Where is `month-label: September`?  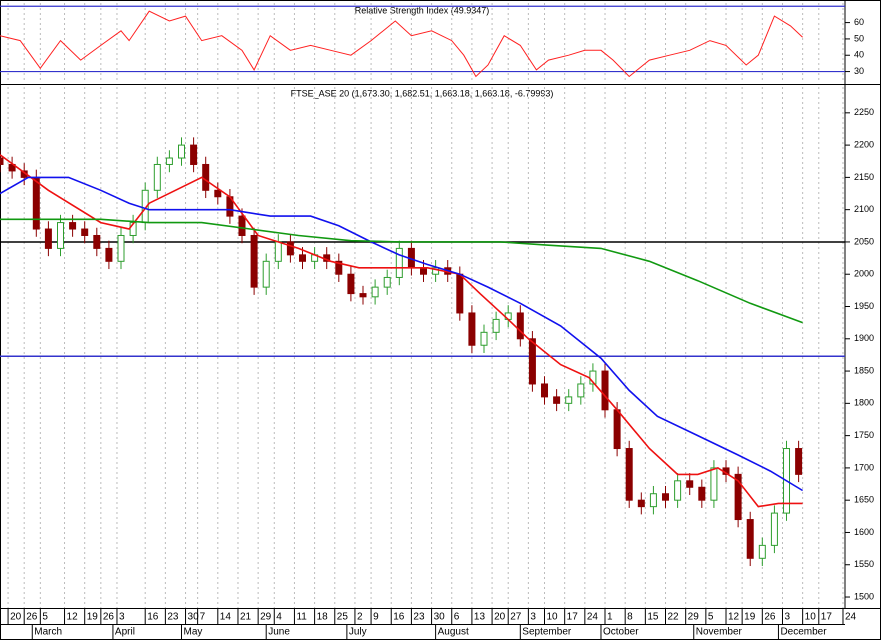
month-label: September is located at coordinates (547, 632).